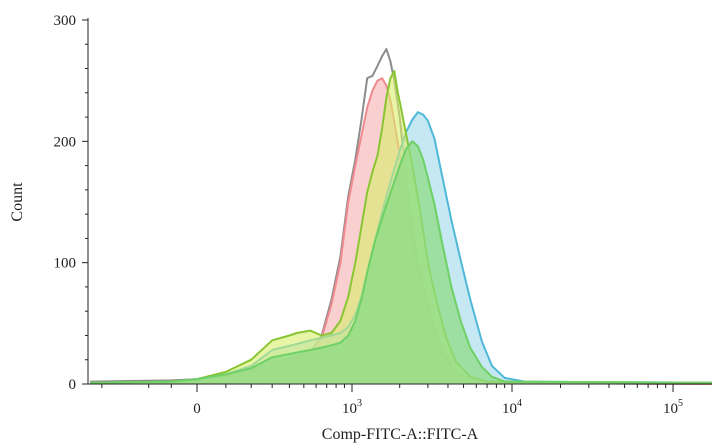 This screenshot has width=714, height=445. What do you see at coordinates (400, 434) in the screenshot?
I see `x-axis-title: Comp-FITC-A::FITC-A` at bounding box center [400, 434].